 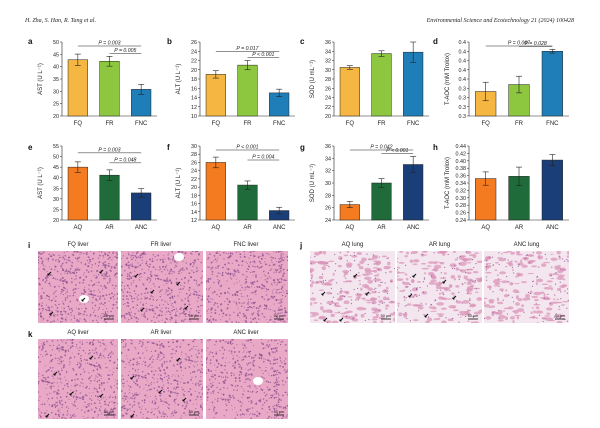 What do you see at coordinates (194, 117) in the screenshot?
I see `y-tick-label: 10` at bounding box center [194, 117].